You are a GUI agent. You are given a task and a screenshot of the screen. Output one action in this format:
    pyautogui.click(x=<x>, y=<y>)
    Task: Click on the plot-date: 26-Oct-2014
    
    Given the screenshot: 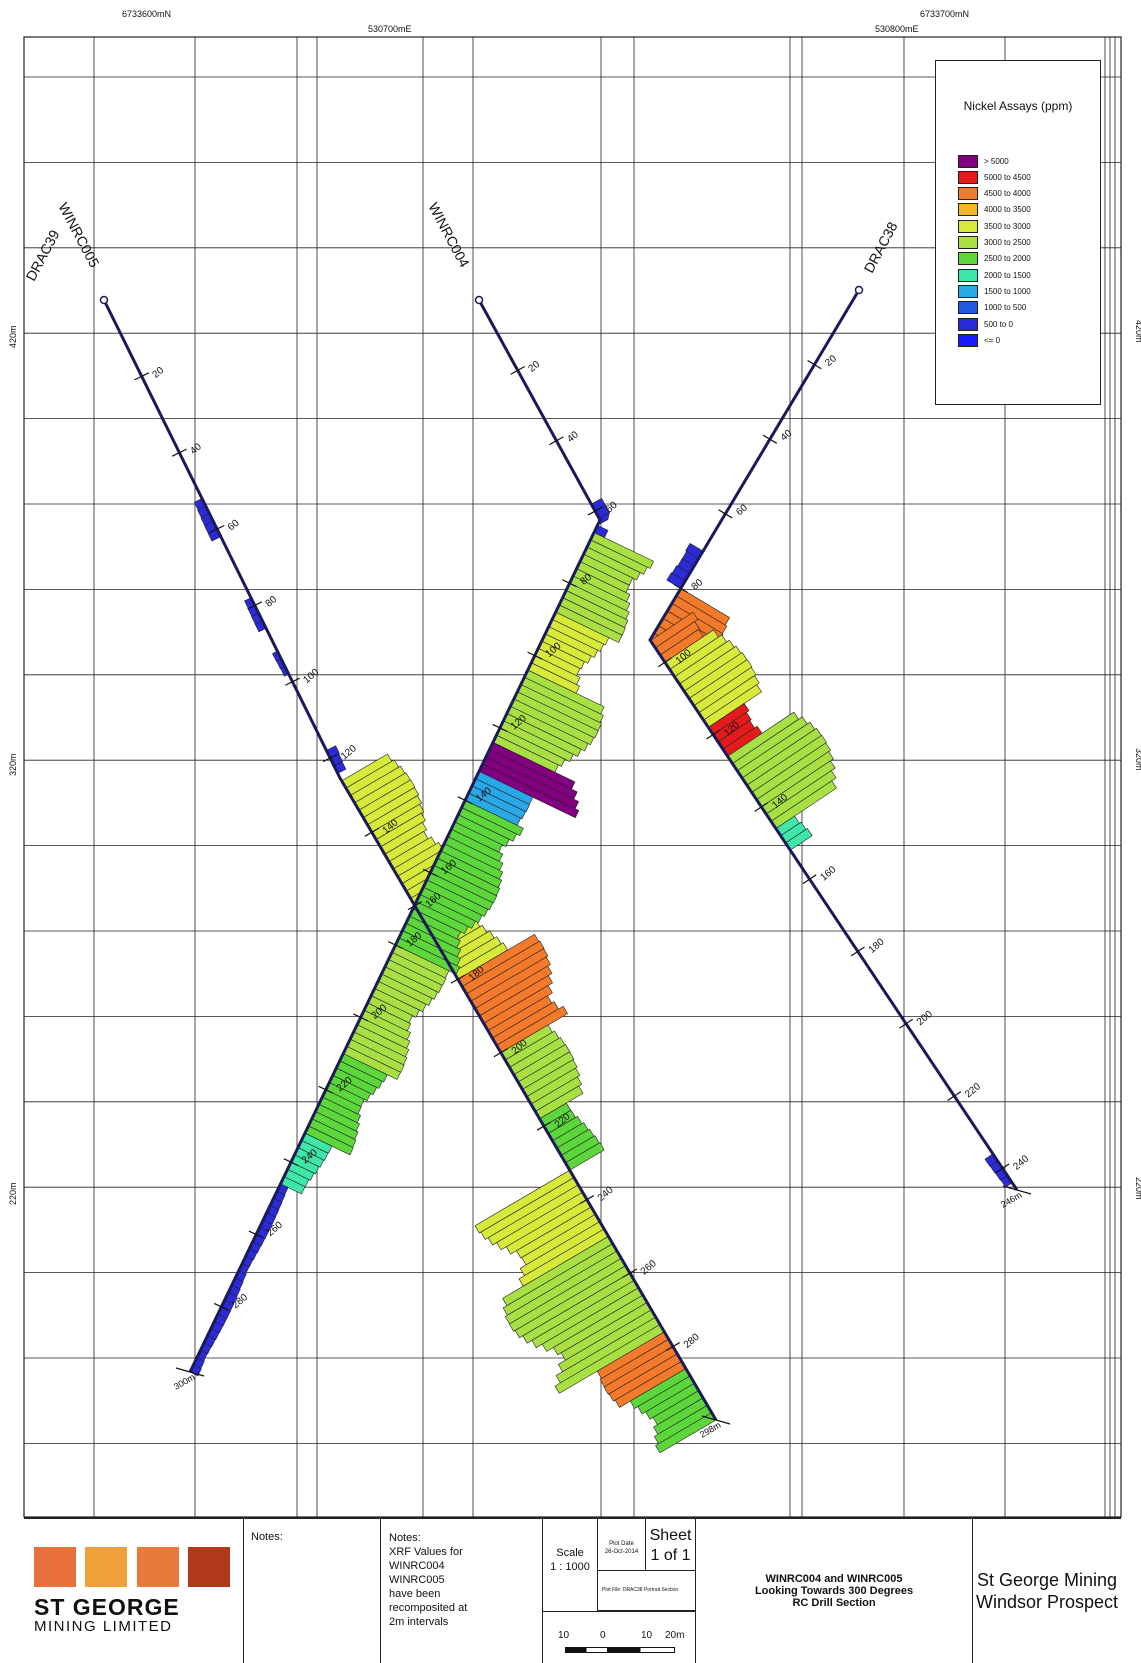 What is the action you would take?
    pyautogui.click(x=621, y=1552)
    